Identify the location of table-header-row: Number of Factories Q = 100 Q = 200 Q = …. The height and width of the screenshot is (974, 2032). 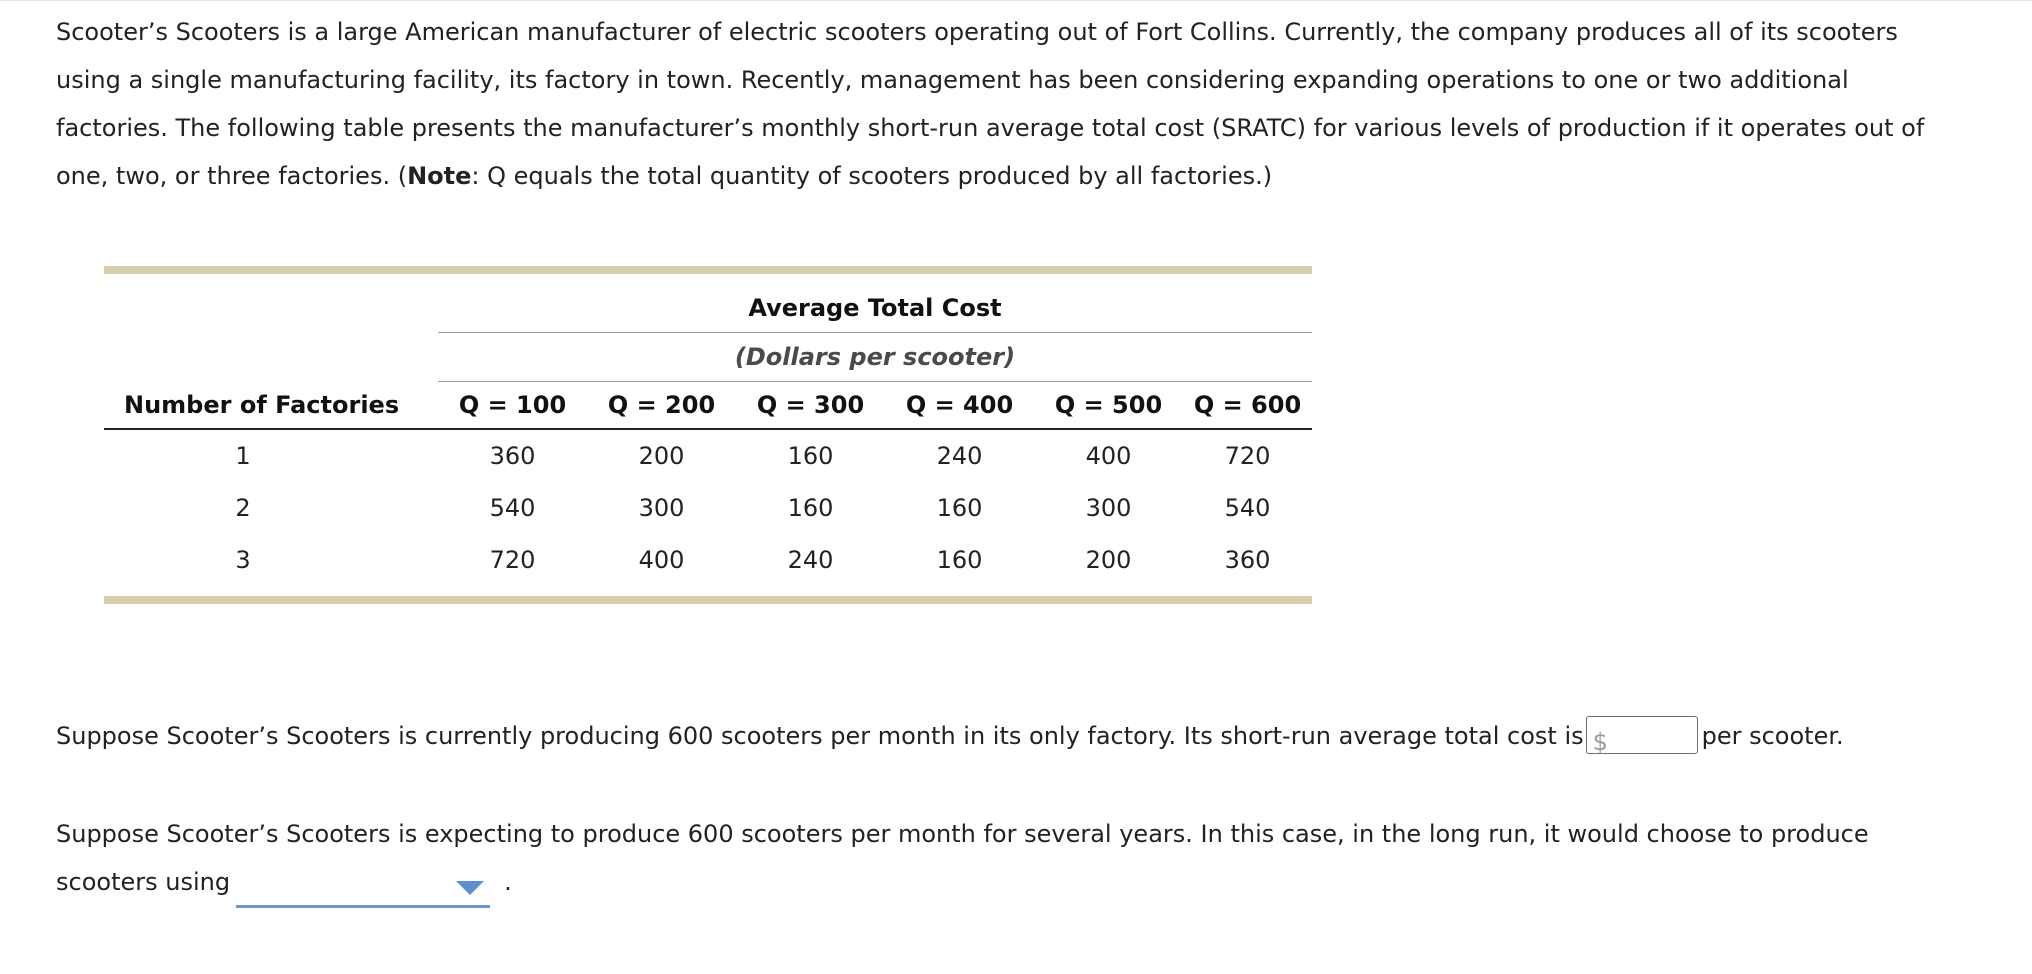
(708, 405).